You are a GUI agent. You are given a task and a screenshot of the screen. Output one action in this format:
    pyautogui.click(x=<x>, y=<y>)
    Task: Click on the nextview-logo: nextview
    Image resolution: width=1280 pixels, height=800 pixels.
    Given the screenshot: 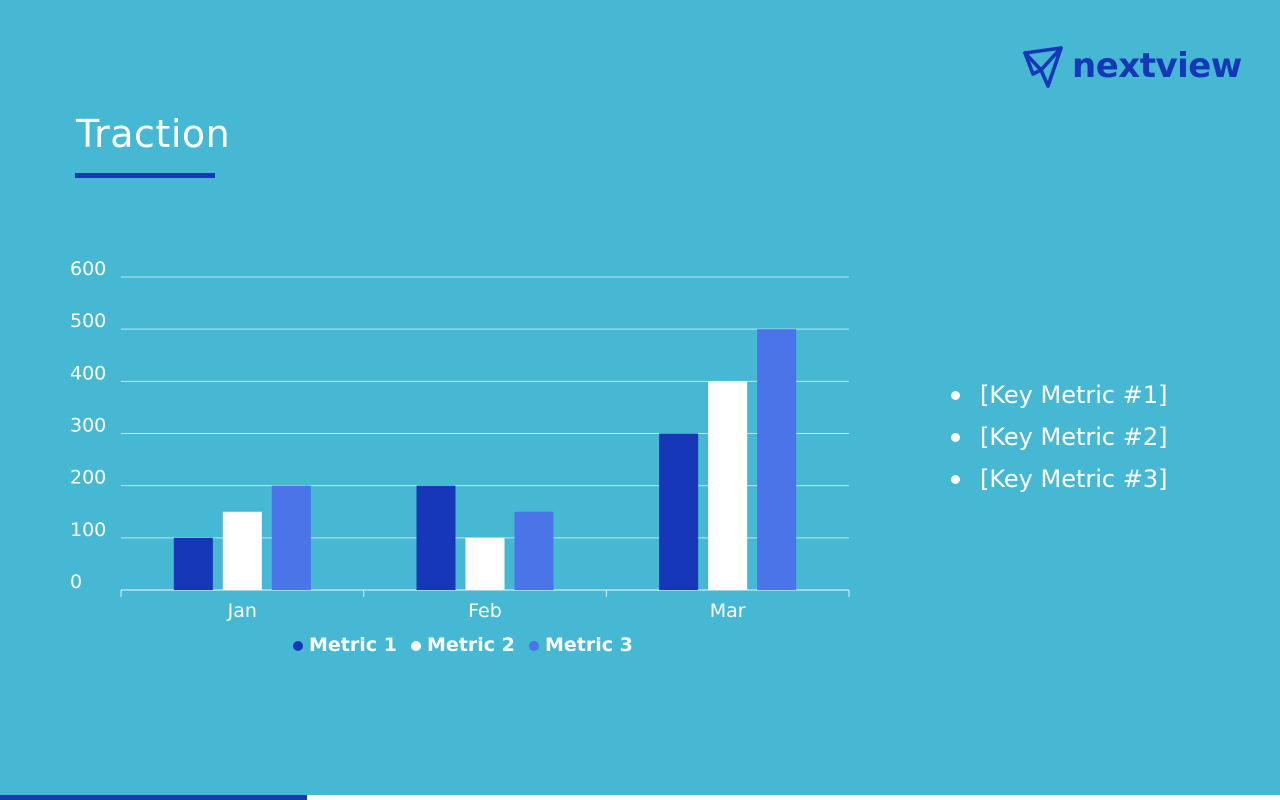 What is the action you would take?
    pyautogui.click(x=1131, y=66)
    